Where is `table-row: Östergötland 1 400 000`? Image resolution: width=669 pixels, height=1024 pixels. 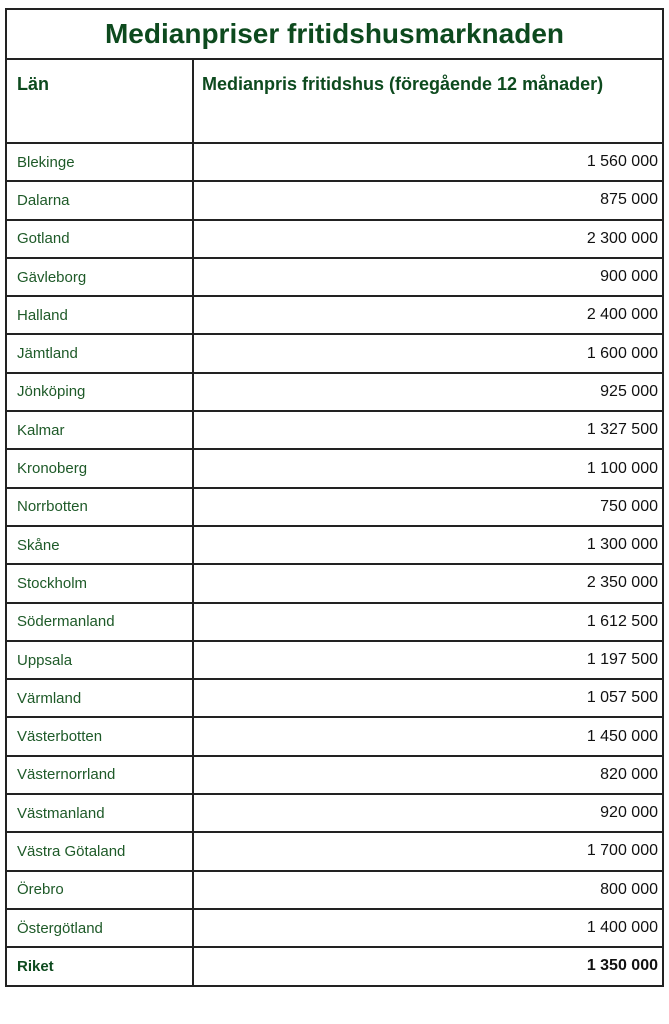
table-row: Östergötland 1 400 000 is located at coordinates (334, 928).